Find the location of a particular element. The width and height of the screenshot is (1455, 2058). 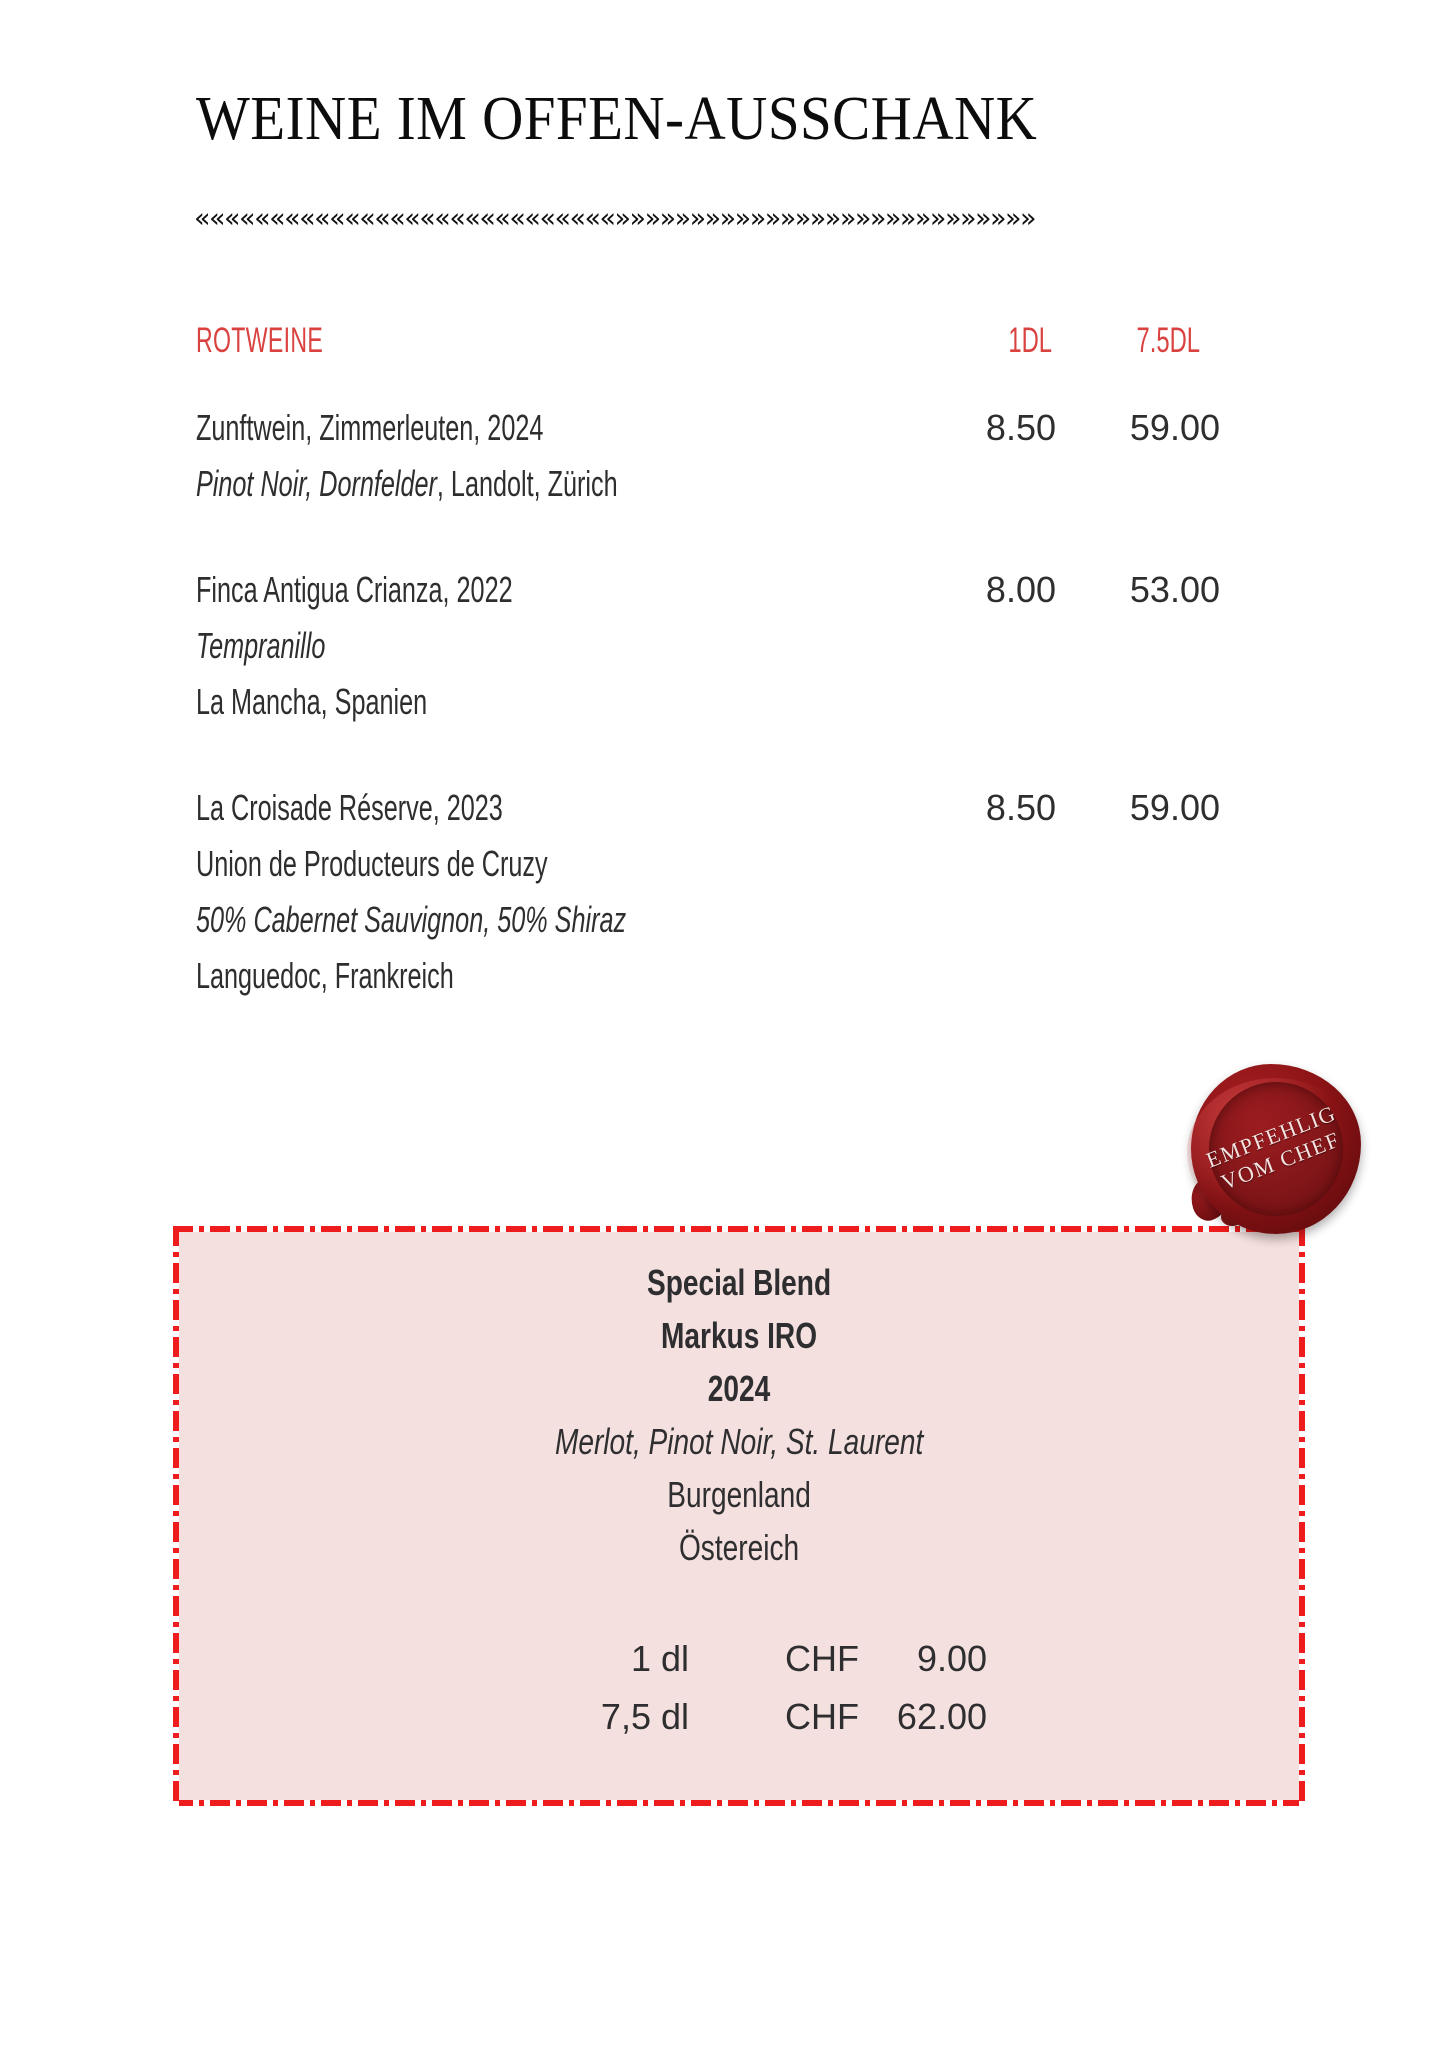

price-amount: 62.00 is located at coordinates (942, 1716).